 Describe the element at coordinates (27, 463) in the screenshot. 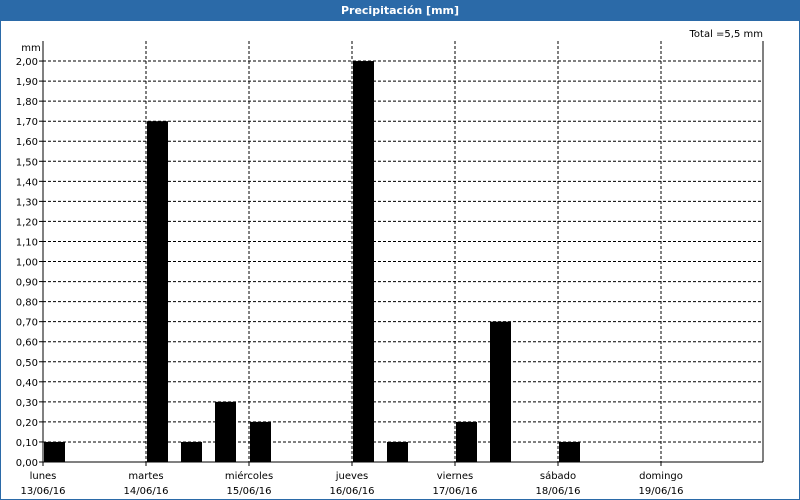

I see `y-tick-label: 0,00` at that location.